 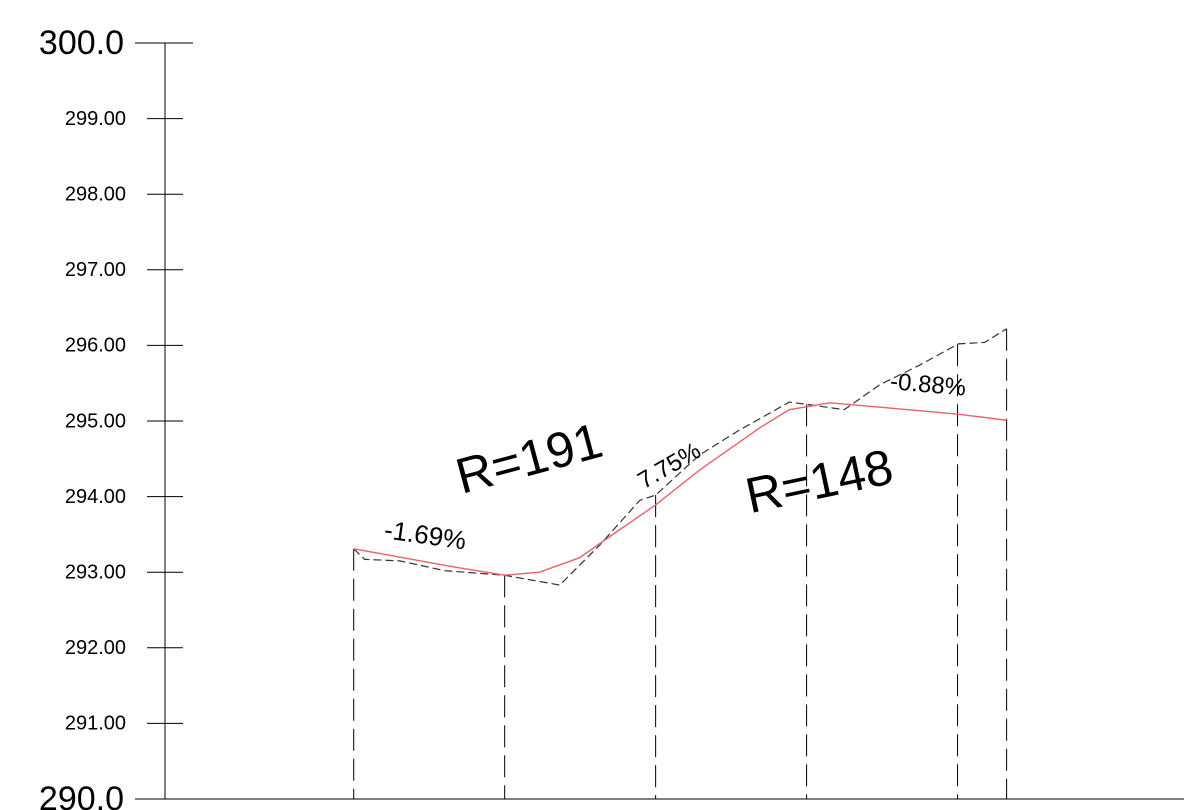 What do you see at coordinates (95, 648) in the screenshot?
I see `y-tick-label: 292.00` at bounding box center [95, 648].